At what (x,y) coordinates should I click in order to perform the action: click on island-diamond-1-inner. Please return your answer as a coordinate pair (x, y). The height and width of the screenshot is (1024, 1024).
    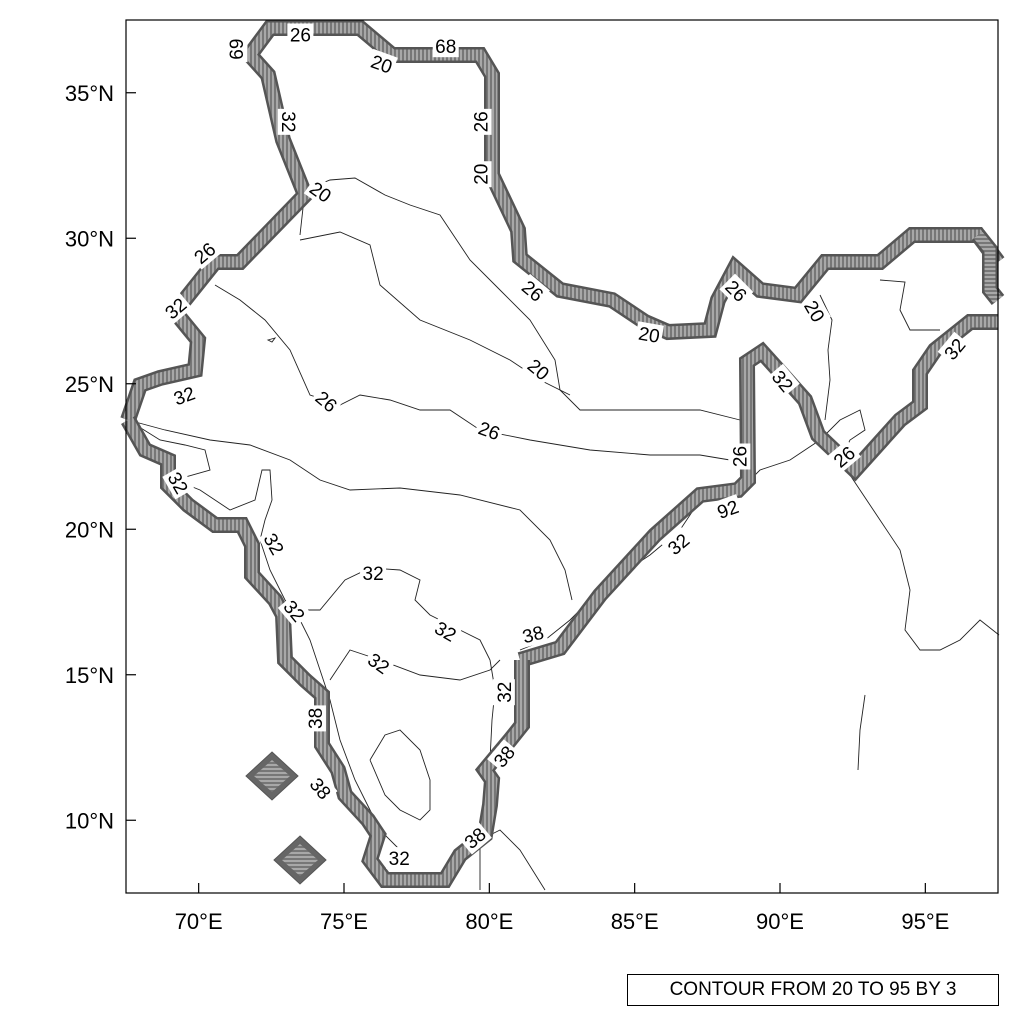
    Looking at the image, I should click on (272, 776).